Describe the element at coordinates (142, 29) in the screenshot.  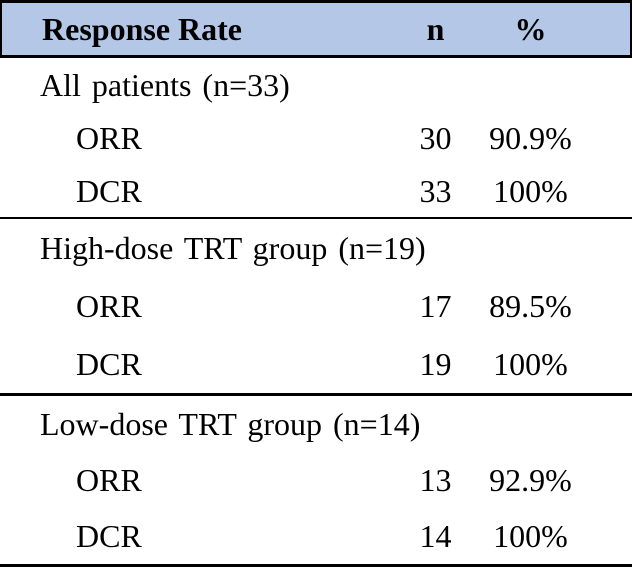
I see `header-response-rate: Response Rate` at that location.